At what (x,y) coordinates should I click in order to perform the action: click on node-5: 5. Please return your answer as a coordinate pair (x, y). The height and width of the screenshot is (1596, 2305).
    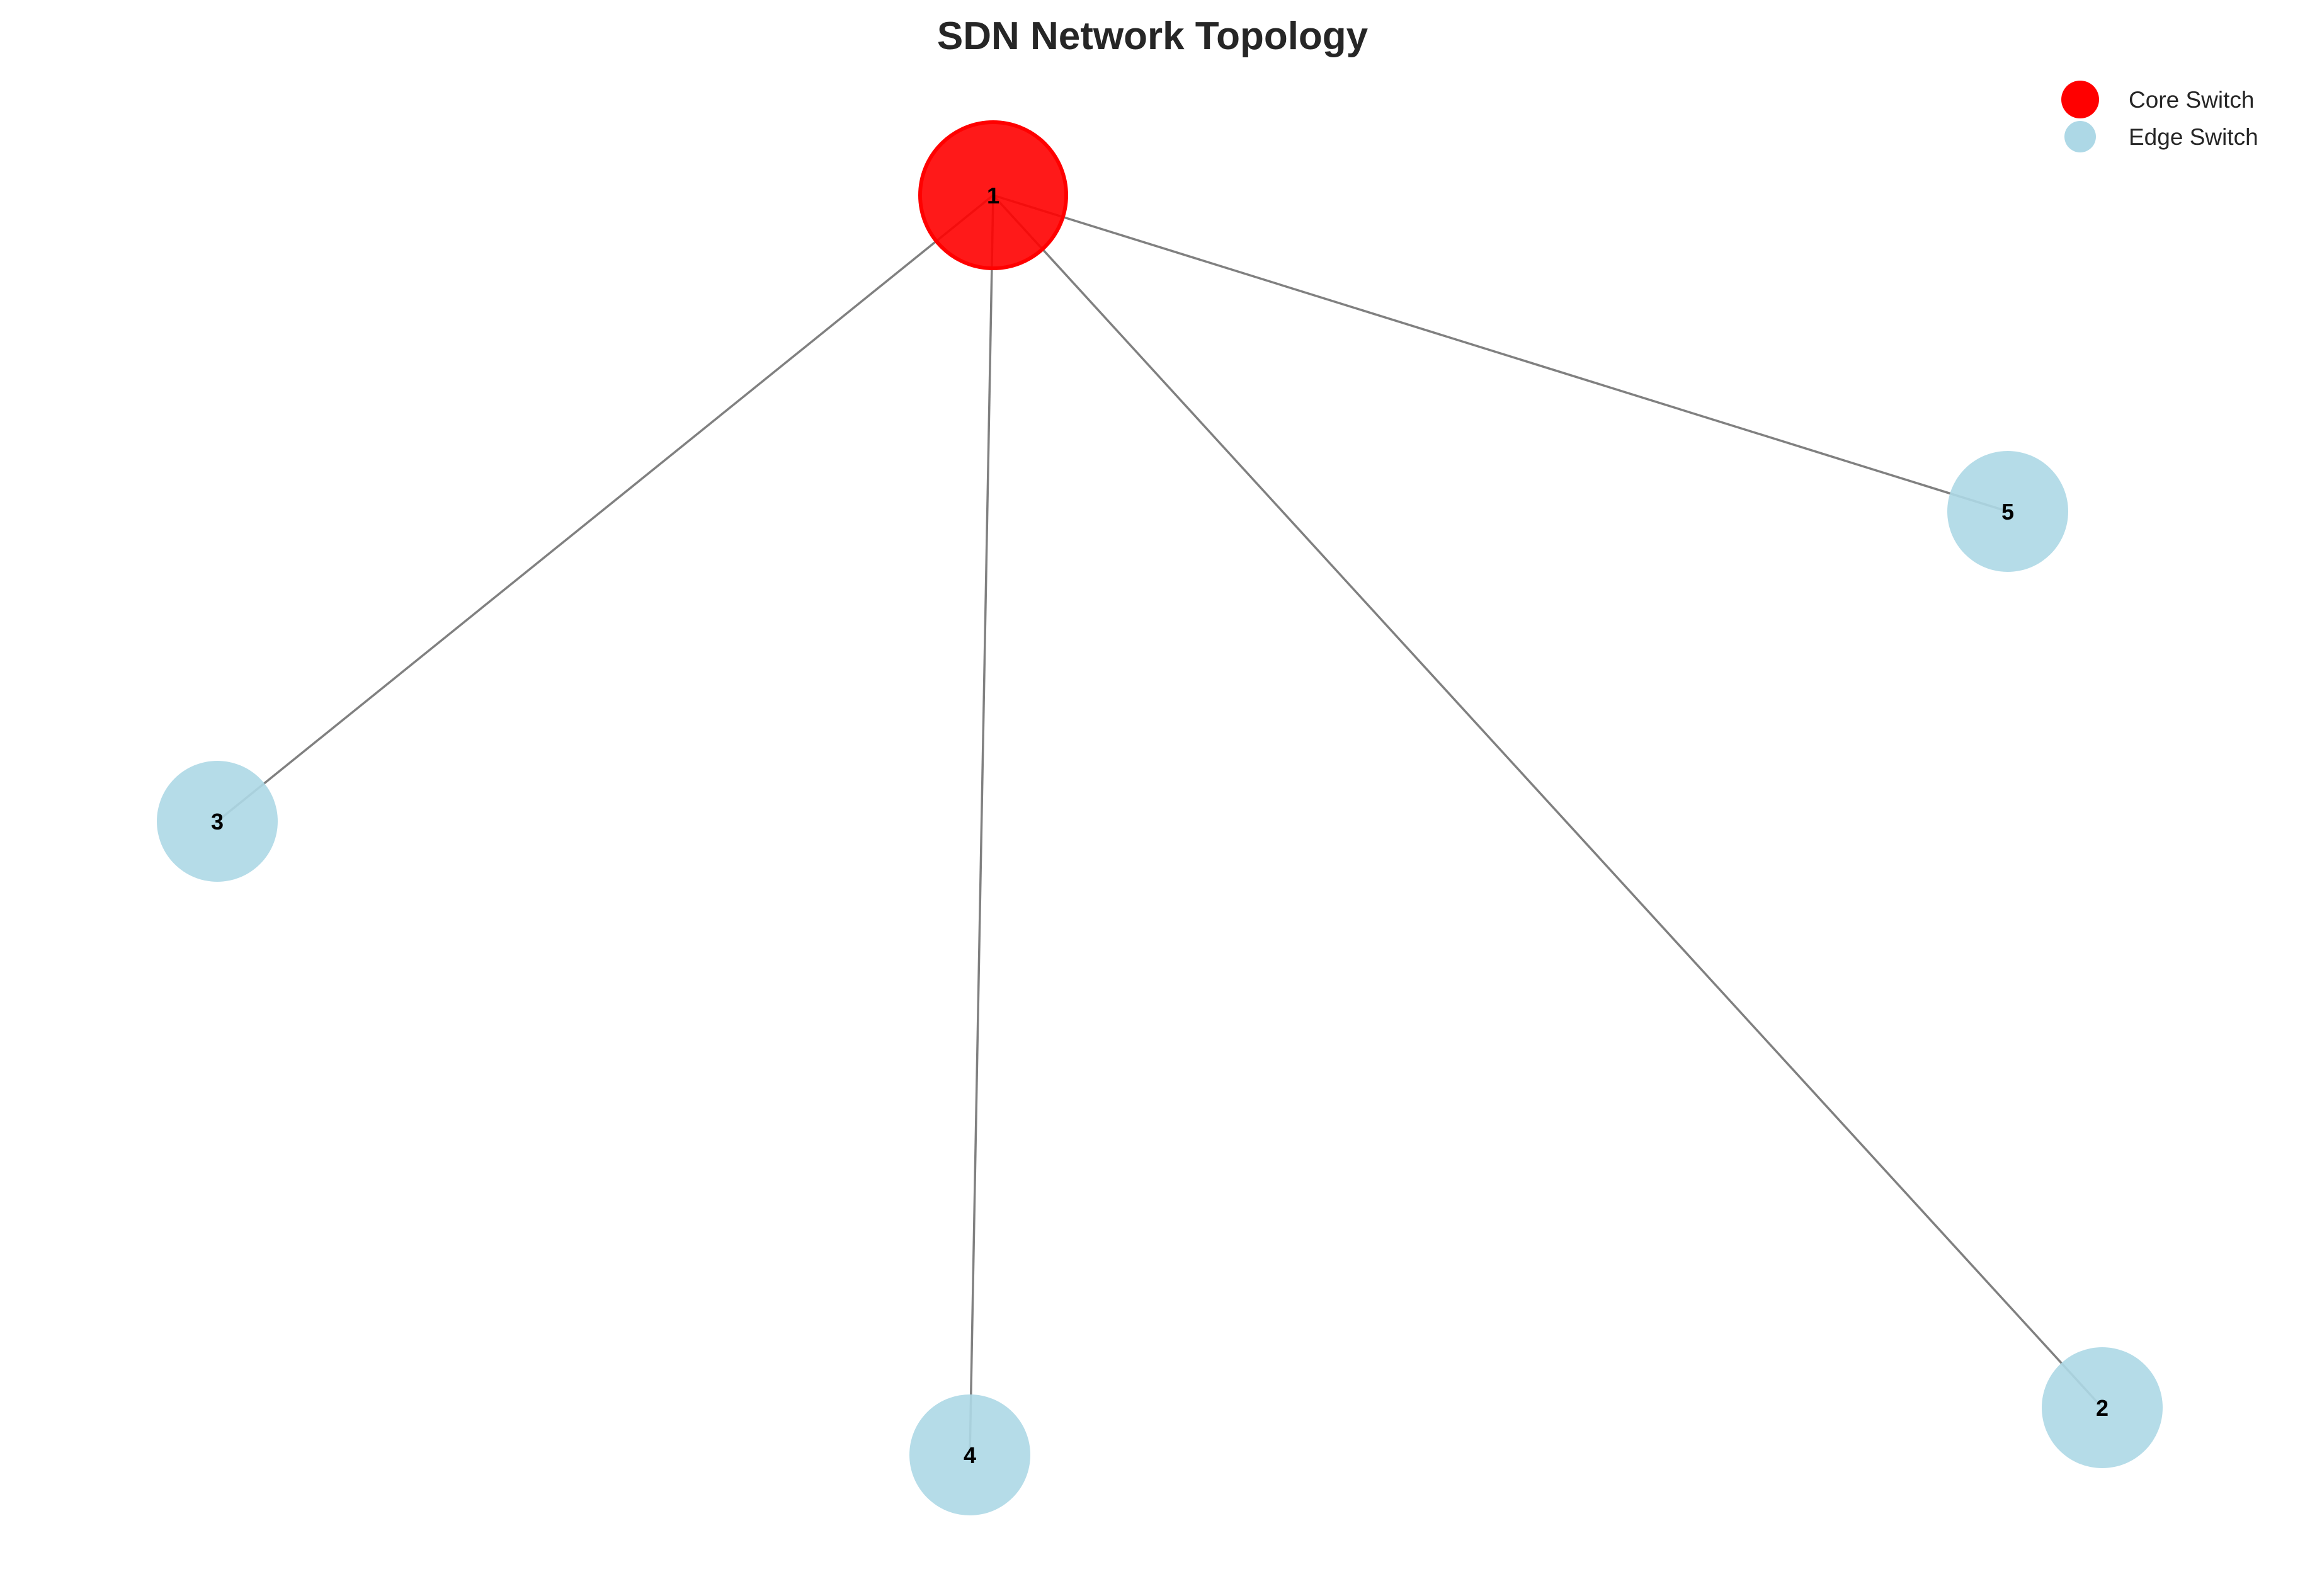
    Looking at the image, I should click on (2007, 511).